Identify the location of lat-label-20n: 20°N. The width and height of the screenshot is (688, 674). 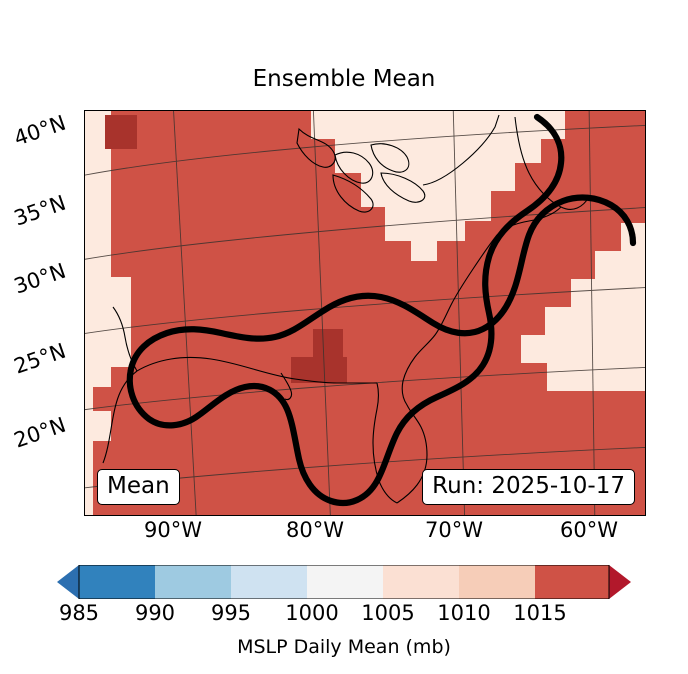
(39, 432).